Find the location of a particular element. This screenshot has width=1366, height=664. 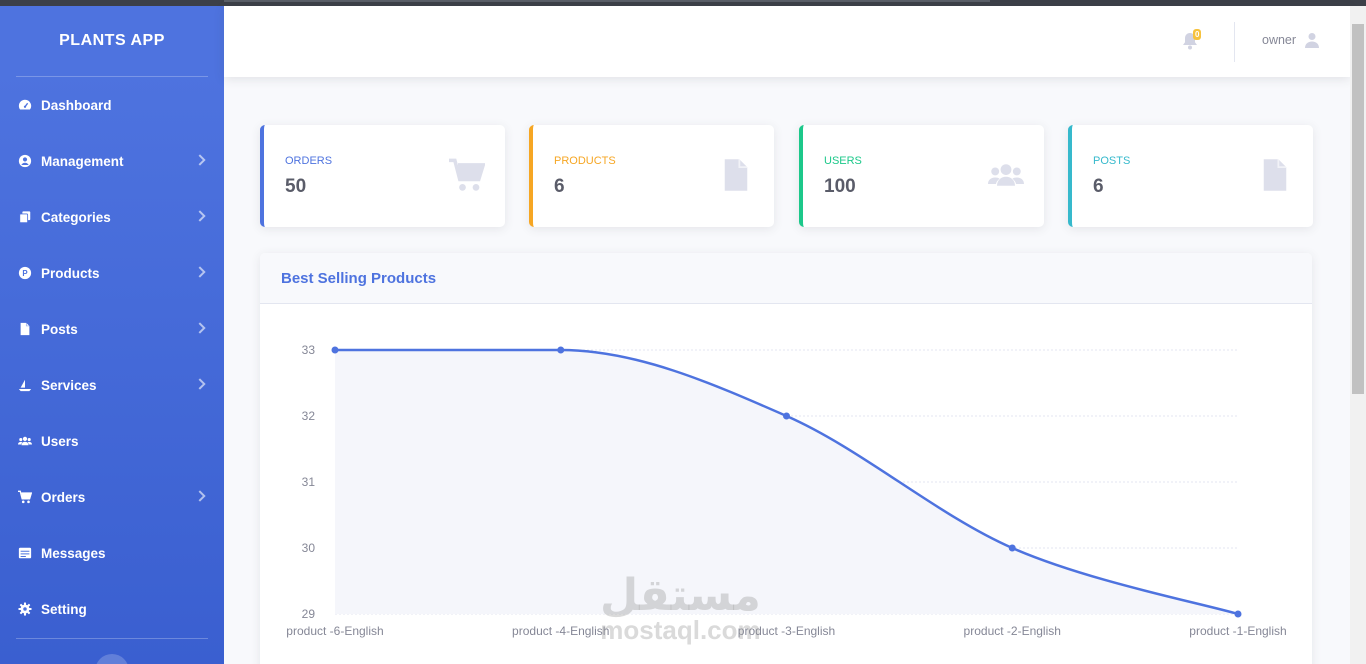

topbar: 0 owner is located at coordinates (787, 41).